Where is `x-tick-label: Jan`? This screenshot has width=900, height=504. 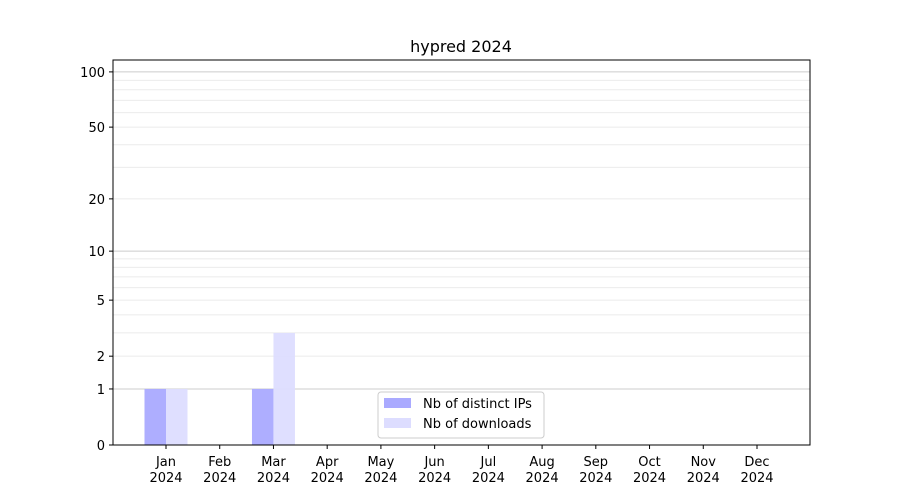 x-tick-label: Jan is located at coordinates (165, 462).